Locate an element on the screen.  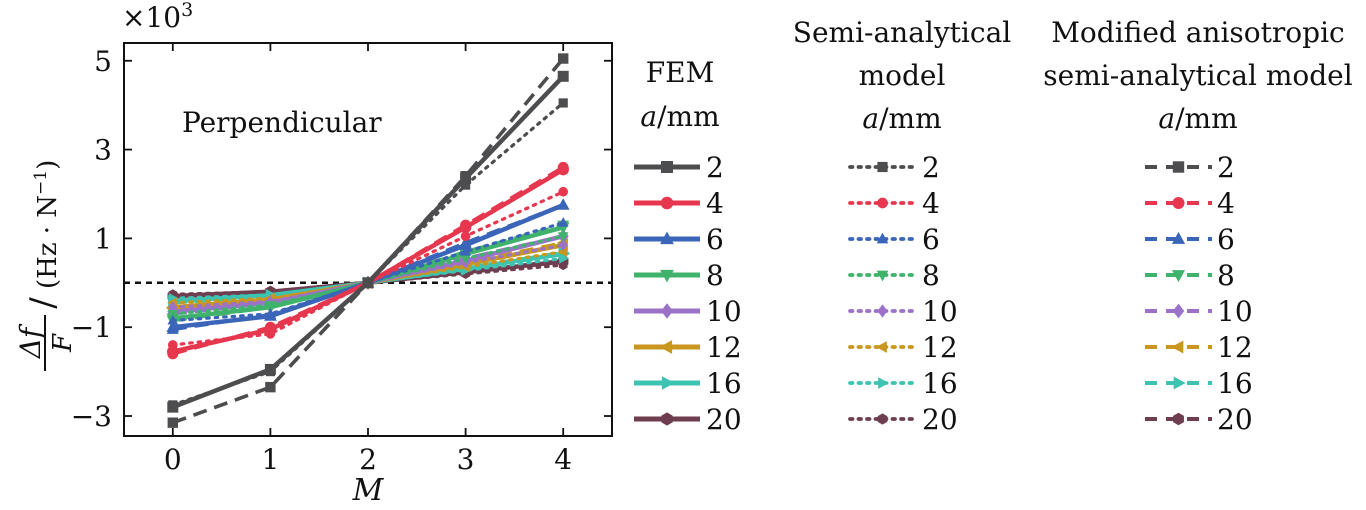
x-tick-label-1: 1 is located at coordinates (270, 459).